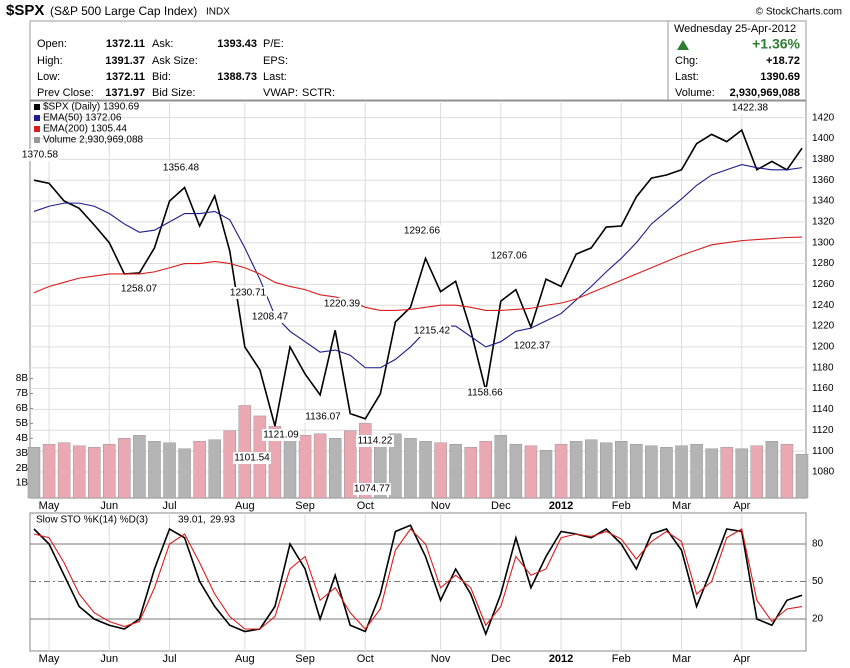 The height and width of the screenshot is (668, 850). I want to click on index-name: (S&P 500 Large Cap Index), so click(123, 11).